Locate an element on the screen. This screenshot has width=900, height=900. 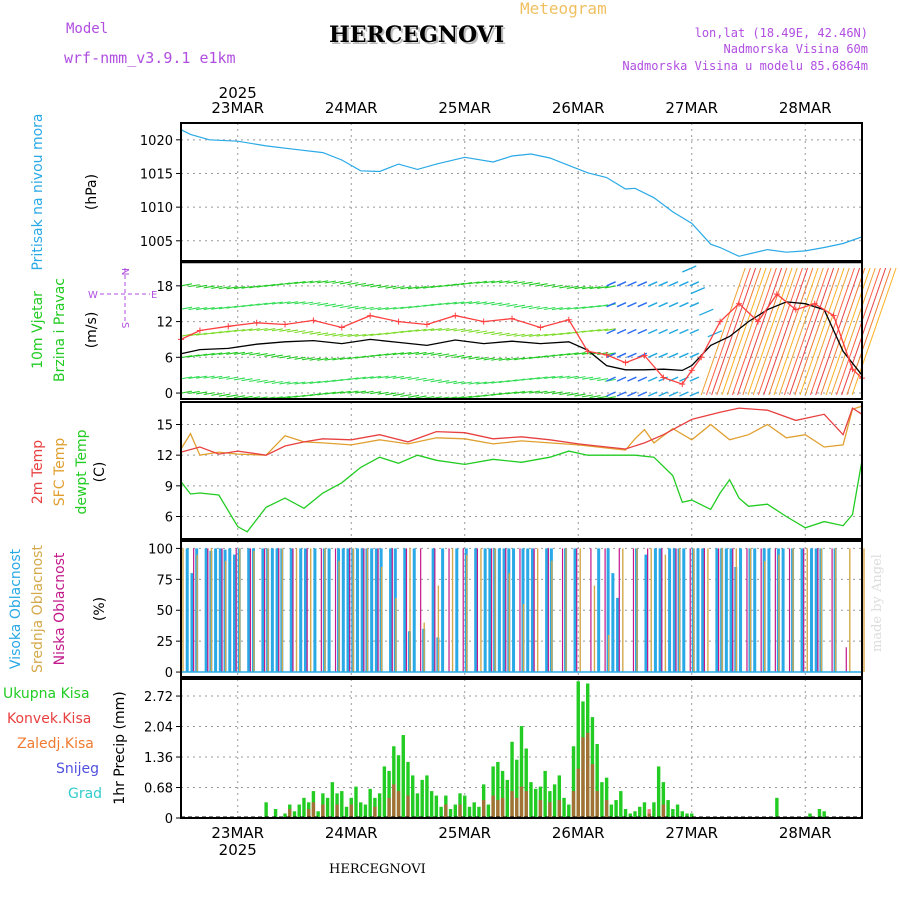
top-date-label: 26MAR is located at coordinates (578, 108).